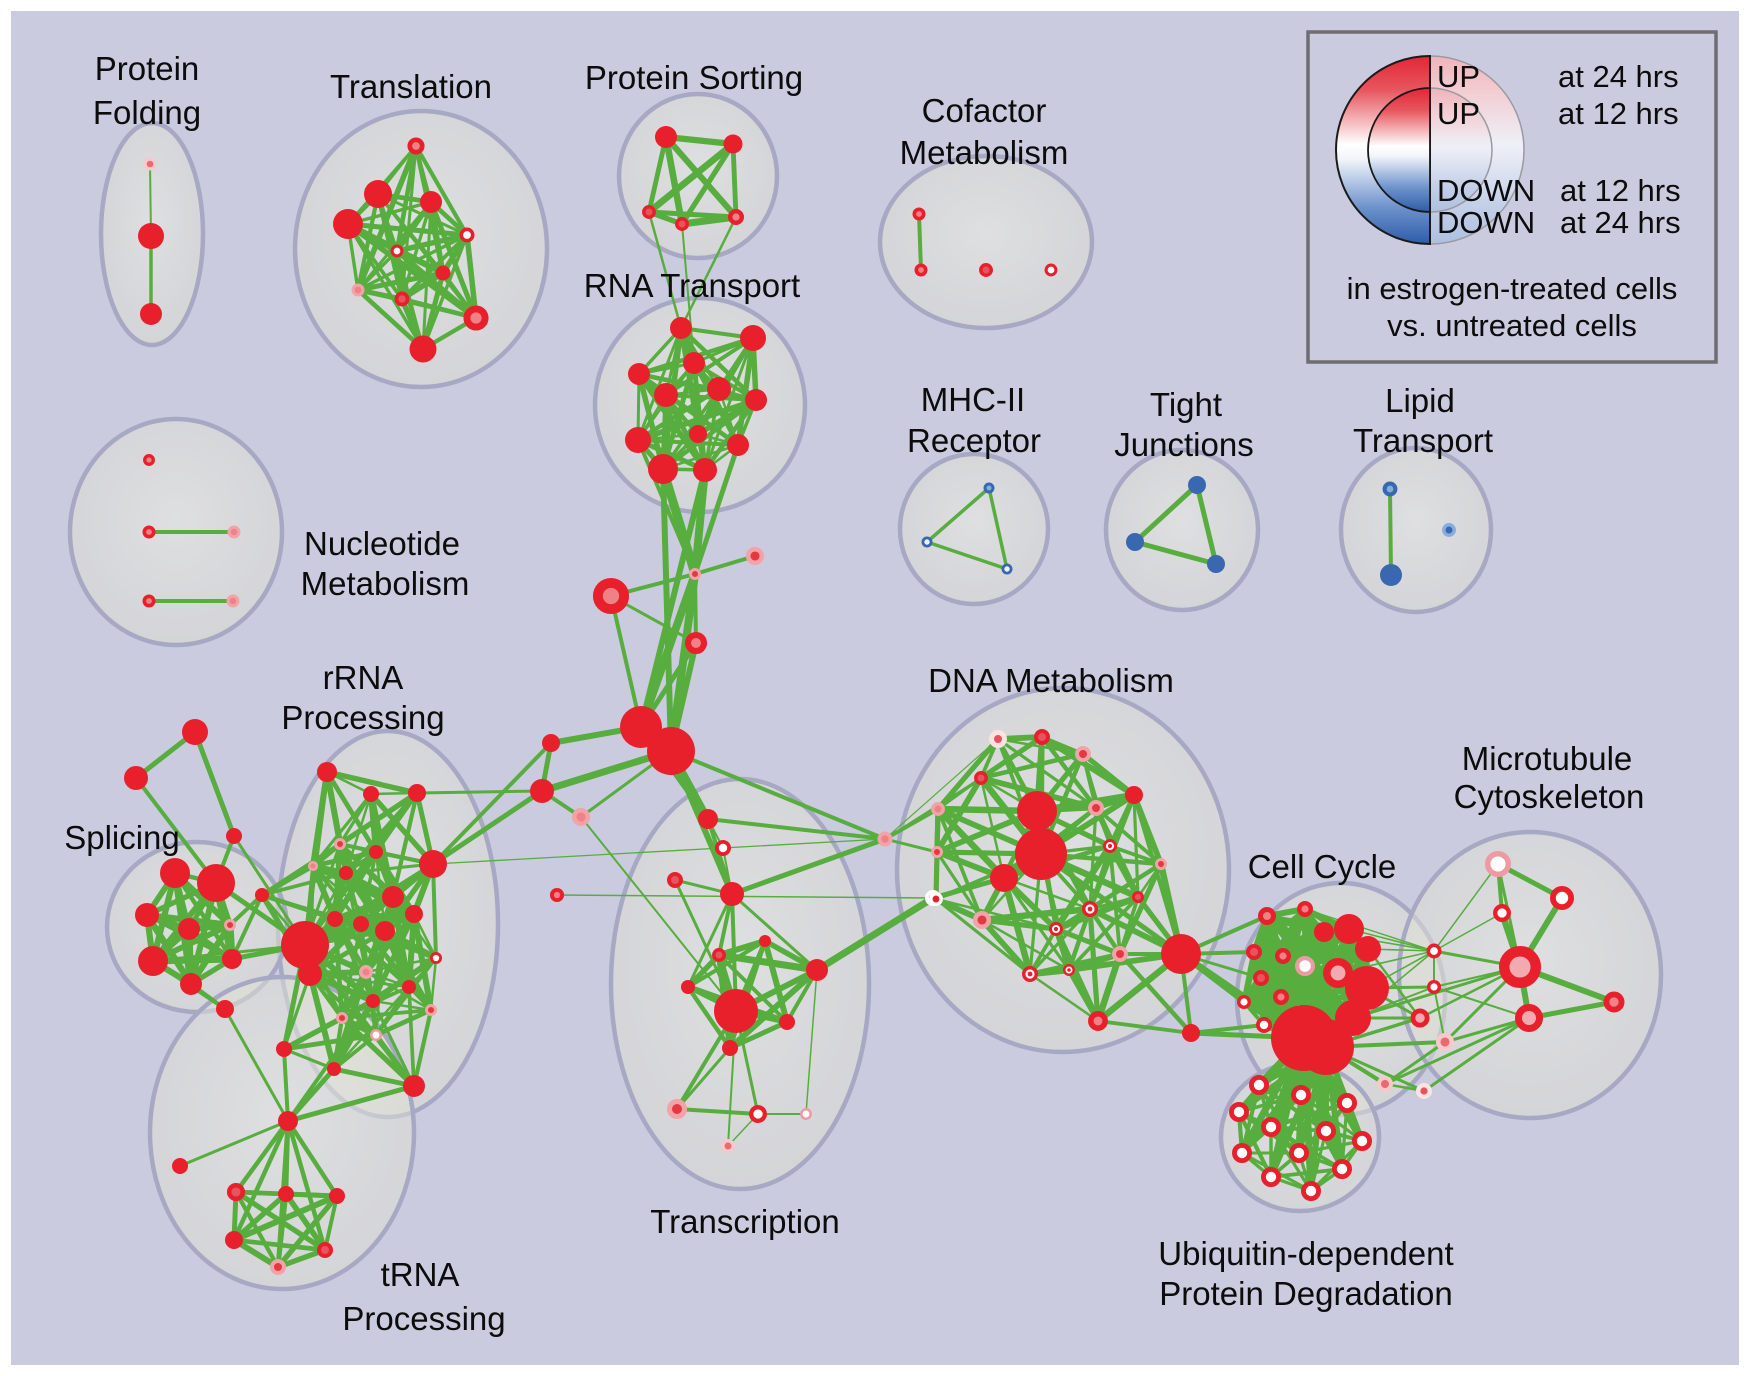  Describe the element at coordinates (973, 399) in the screenshot. I see `svg-text: MHC-II` at that location.